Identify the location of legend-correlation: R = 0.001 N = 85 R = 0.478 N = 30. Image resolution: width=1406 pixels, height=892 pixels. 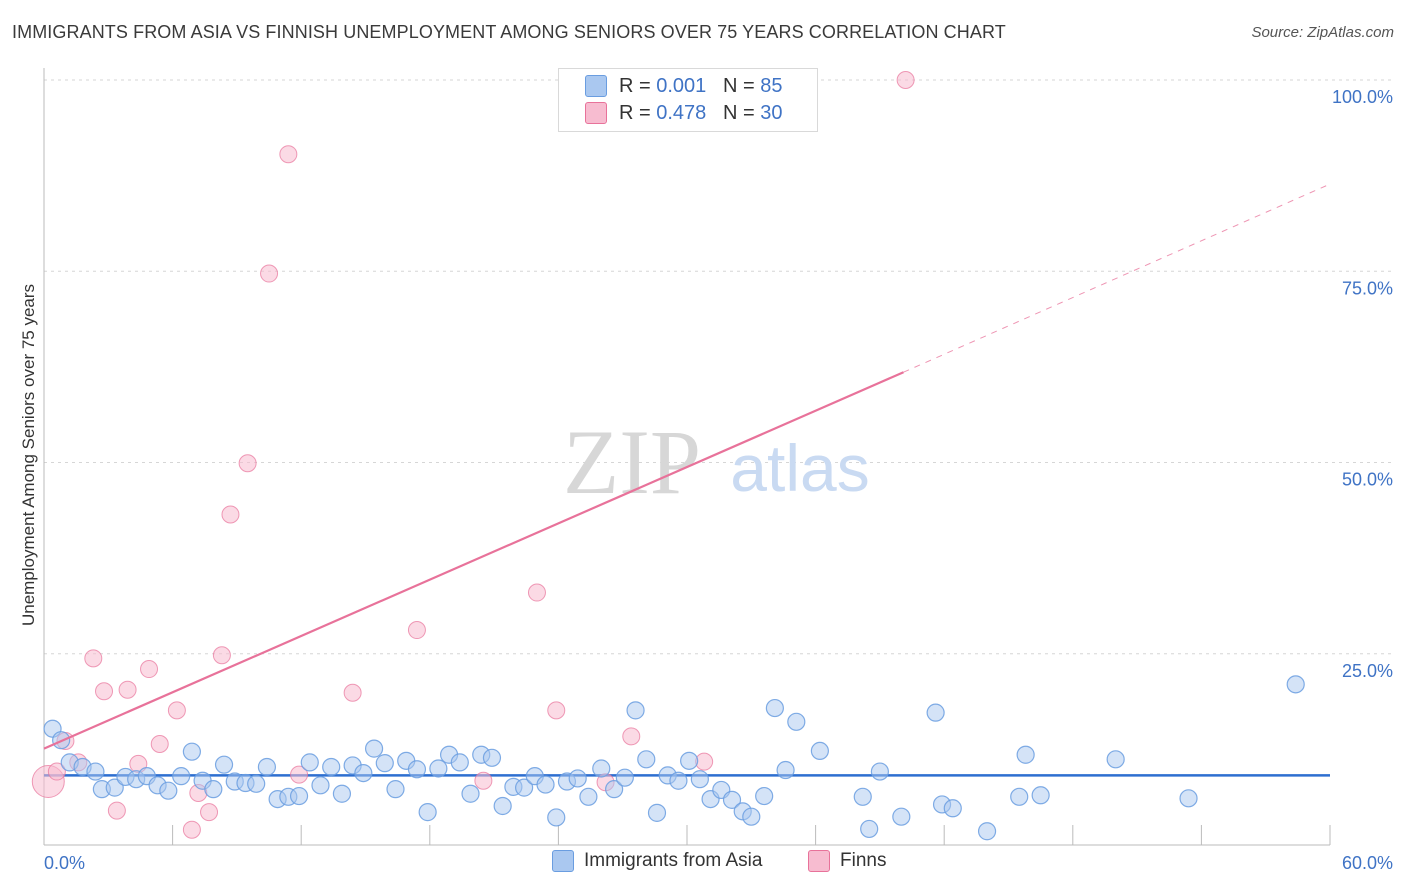
(688, 100).